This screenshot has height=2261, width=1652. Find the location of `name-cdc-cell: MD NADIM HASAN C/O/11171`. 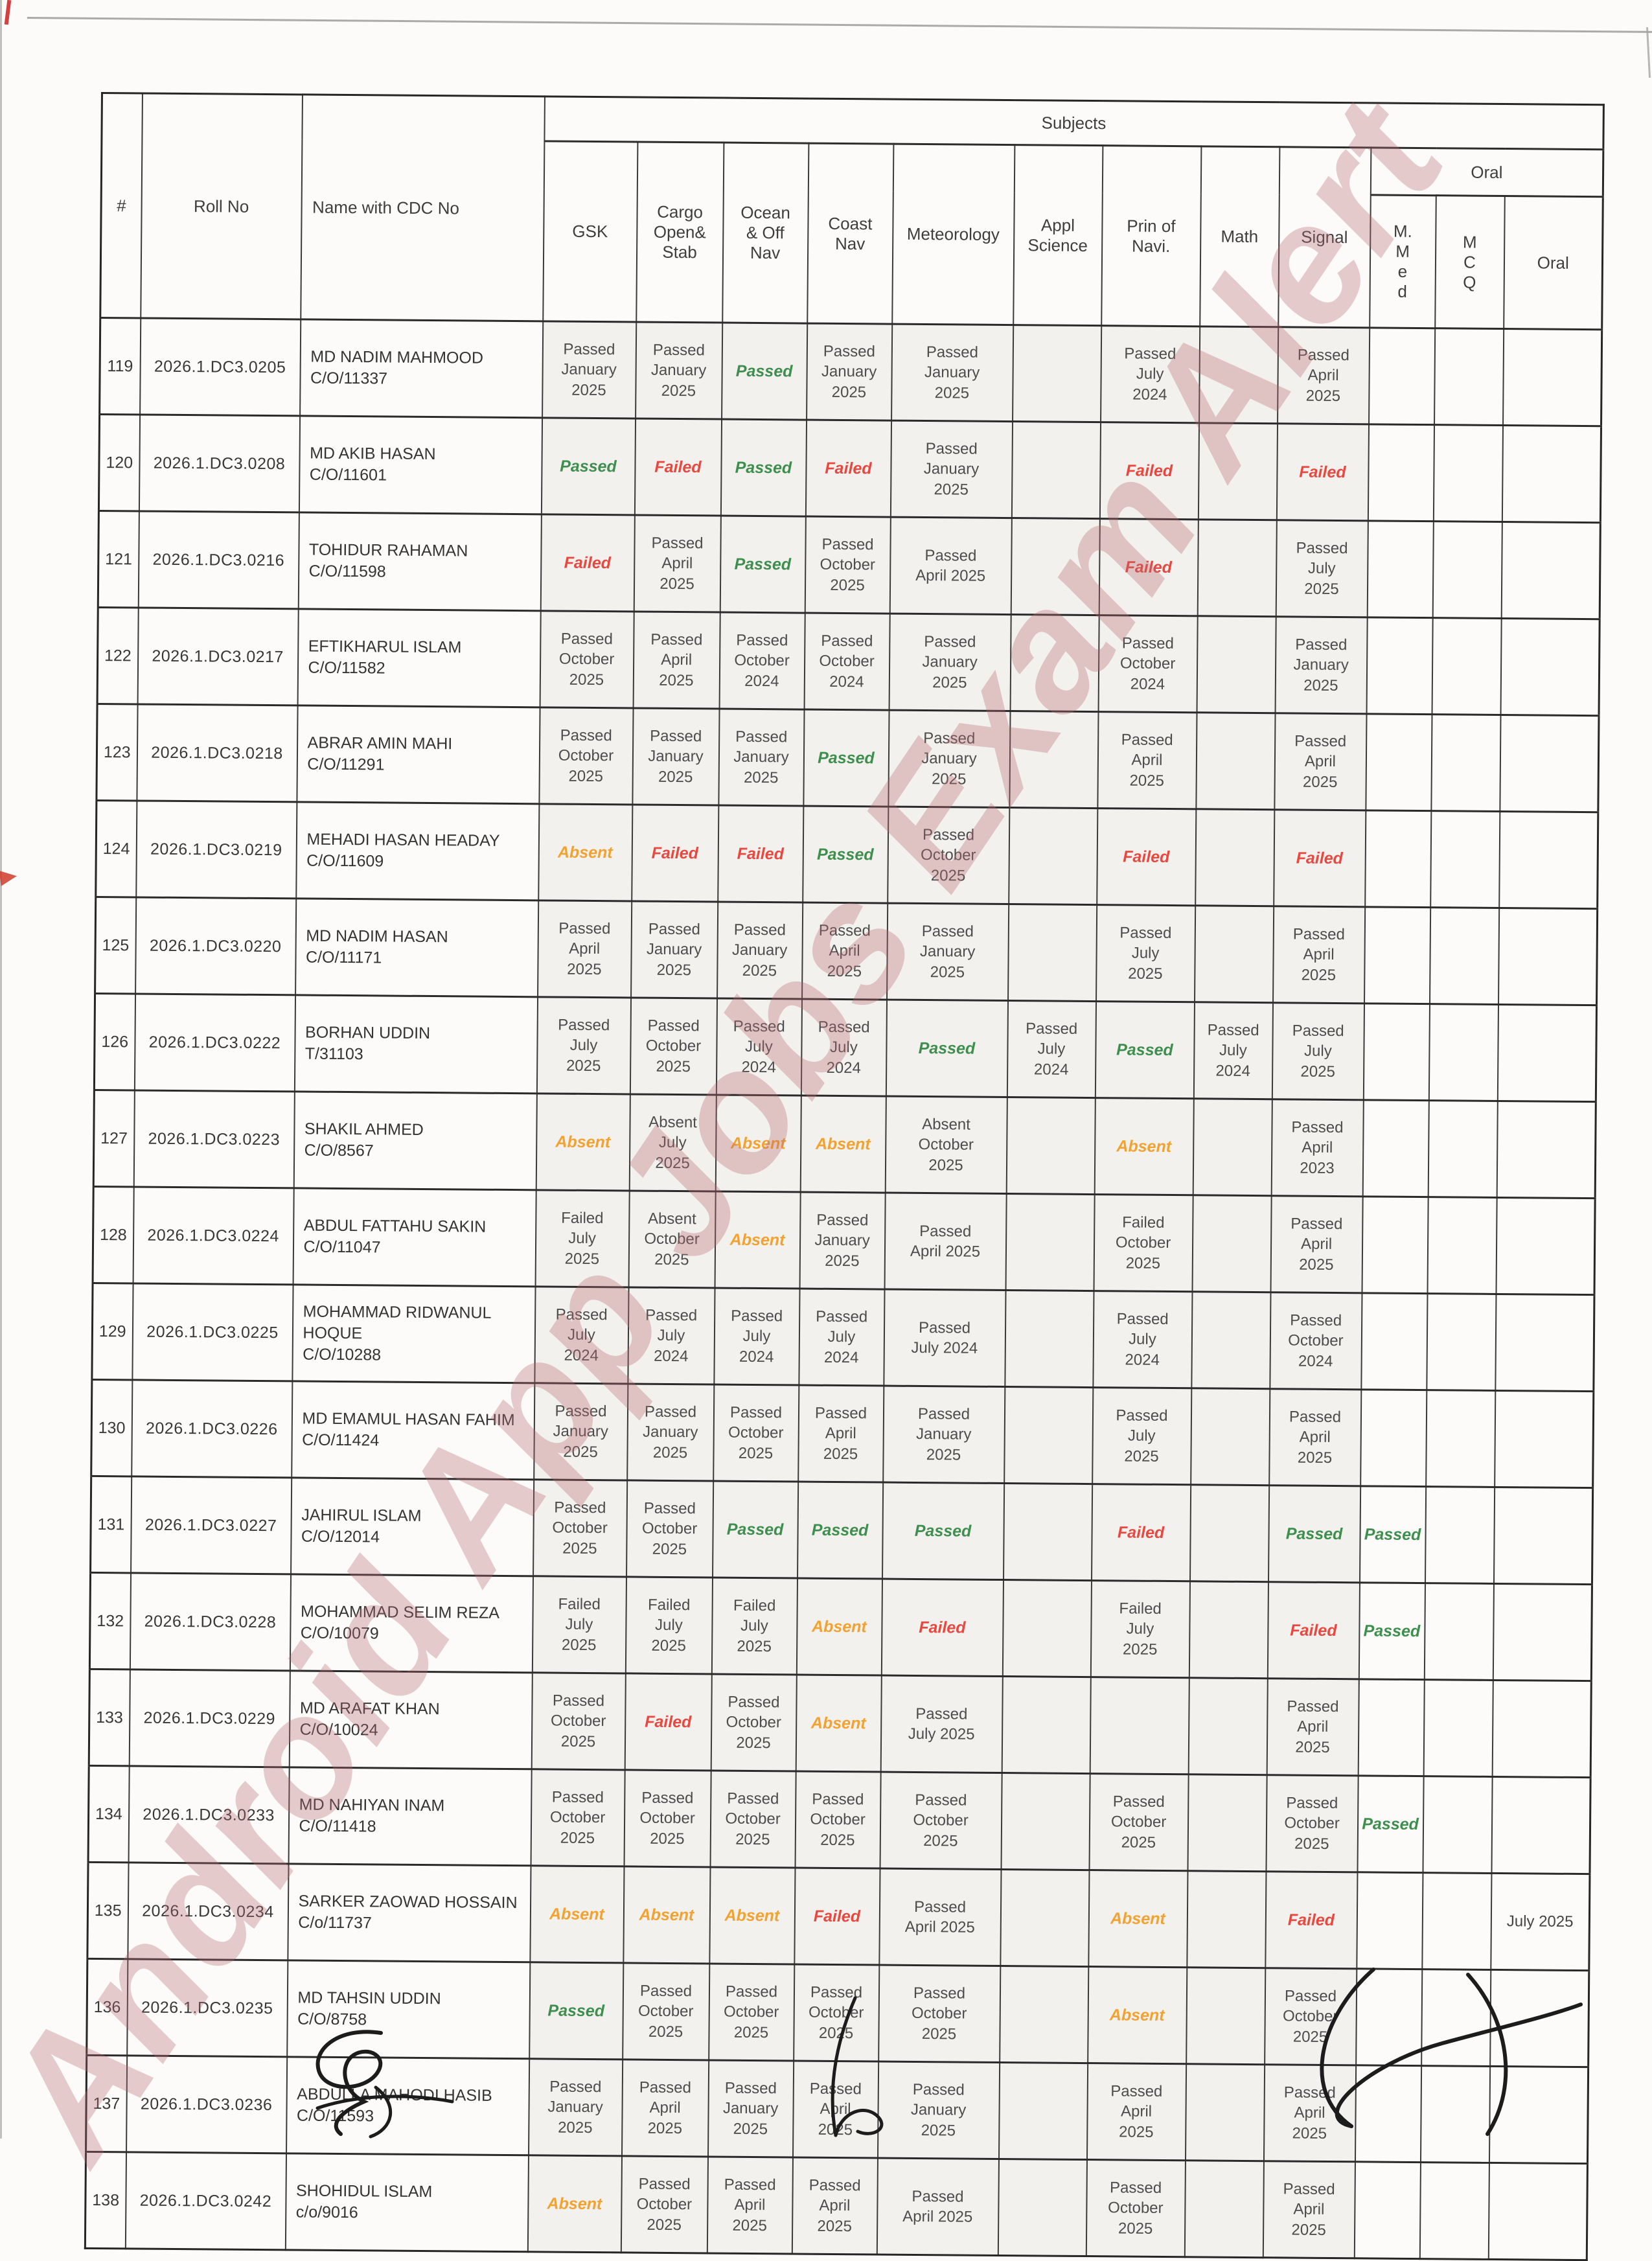

name-cdc-cell: MD NADIM HASAN C/O/11171 is located at coordinates (416, 948).